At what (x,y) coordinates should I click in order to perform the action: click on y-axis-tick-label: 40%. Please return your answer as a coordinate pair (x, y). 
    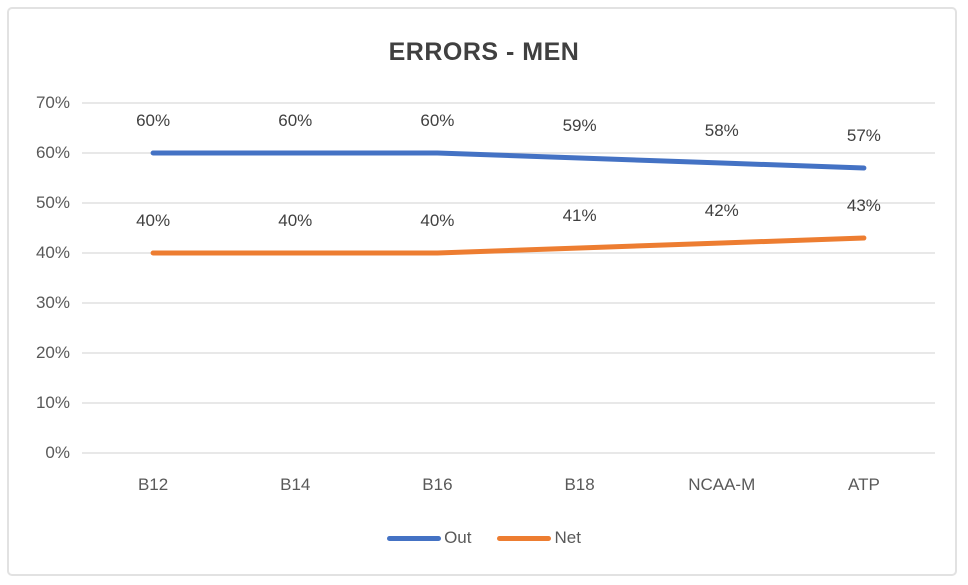
    Looking at the image, I should click on (52, 252).